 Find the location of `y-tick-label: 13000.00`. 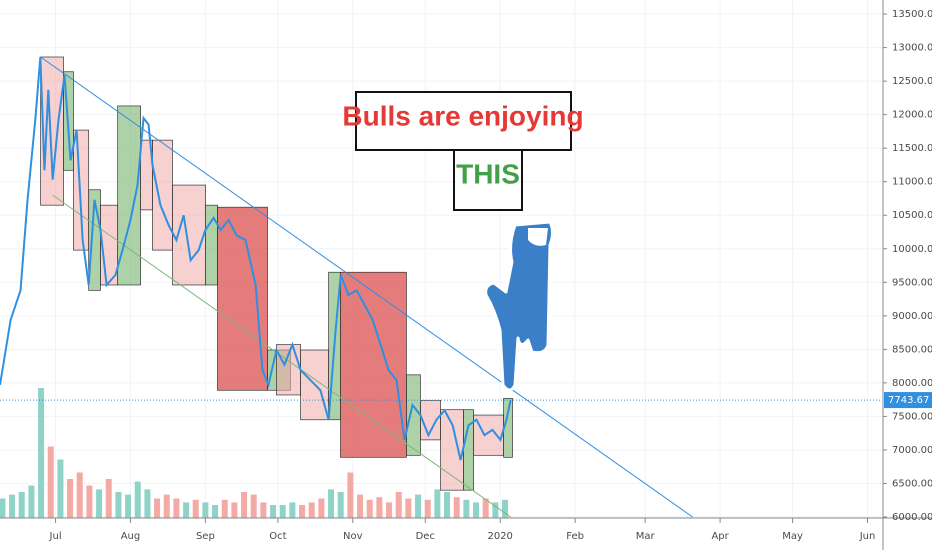

y-tick-label: 13000.00 is located at coordinates (912, 48).